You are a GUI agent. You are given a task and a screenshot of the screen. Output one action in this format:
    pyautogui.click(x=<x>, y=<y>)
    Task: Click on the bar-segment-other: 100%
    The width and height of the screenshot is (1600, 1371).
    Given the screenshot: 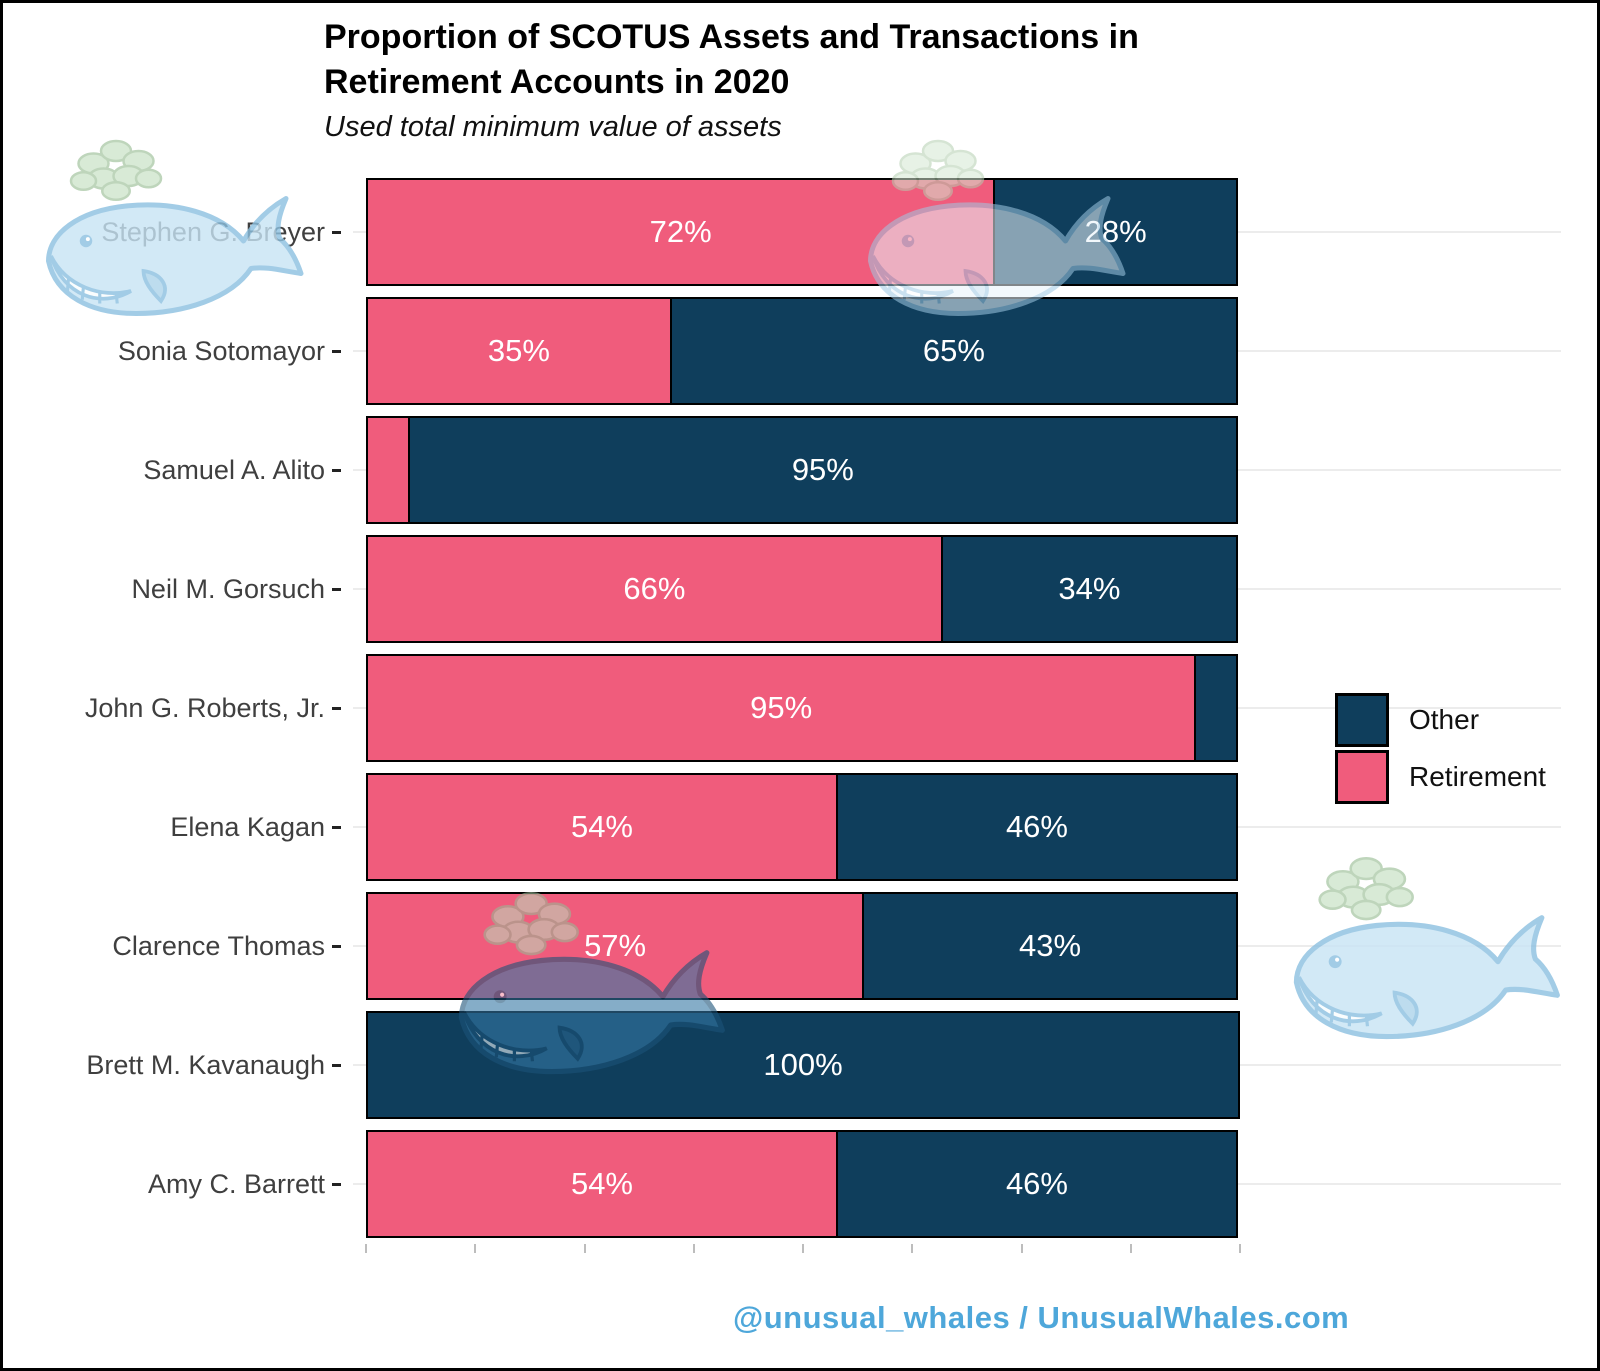 What is the action you would take?
    pyautogui.click(x=803, y=1065)
    